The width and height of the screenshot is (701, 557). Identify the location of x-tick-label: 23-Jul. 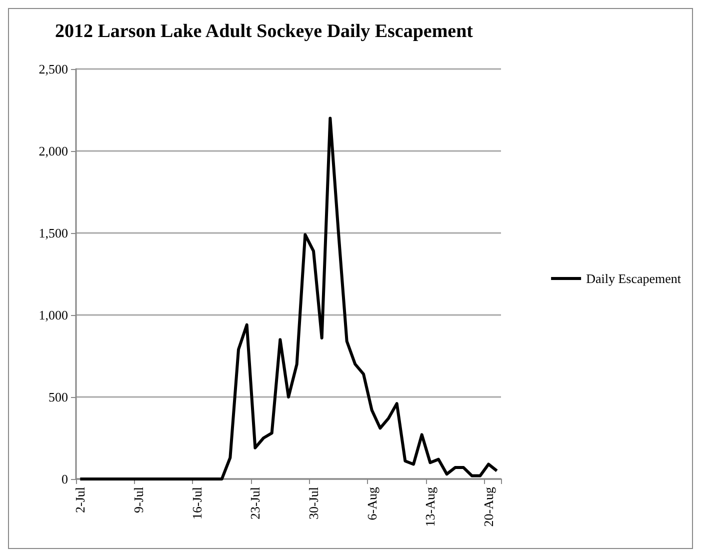
(255, 503).